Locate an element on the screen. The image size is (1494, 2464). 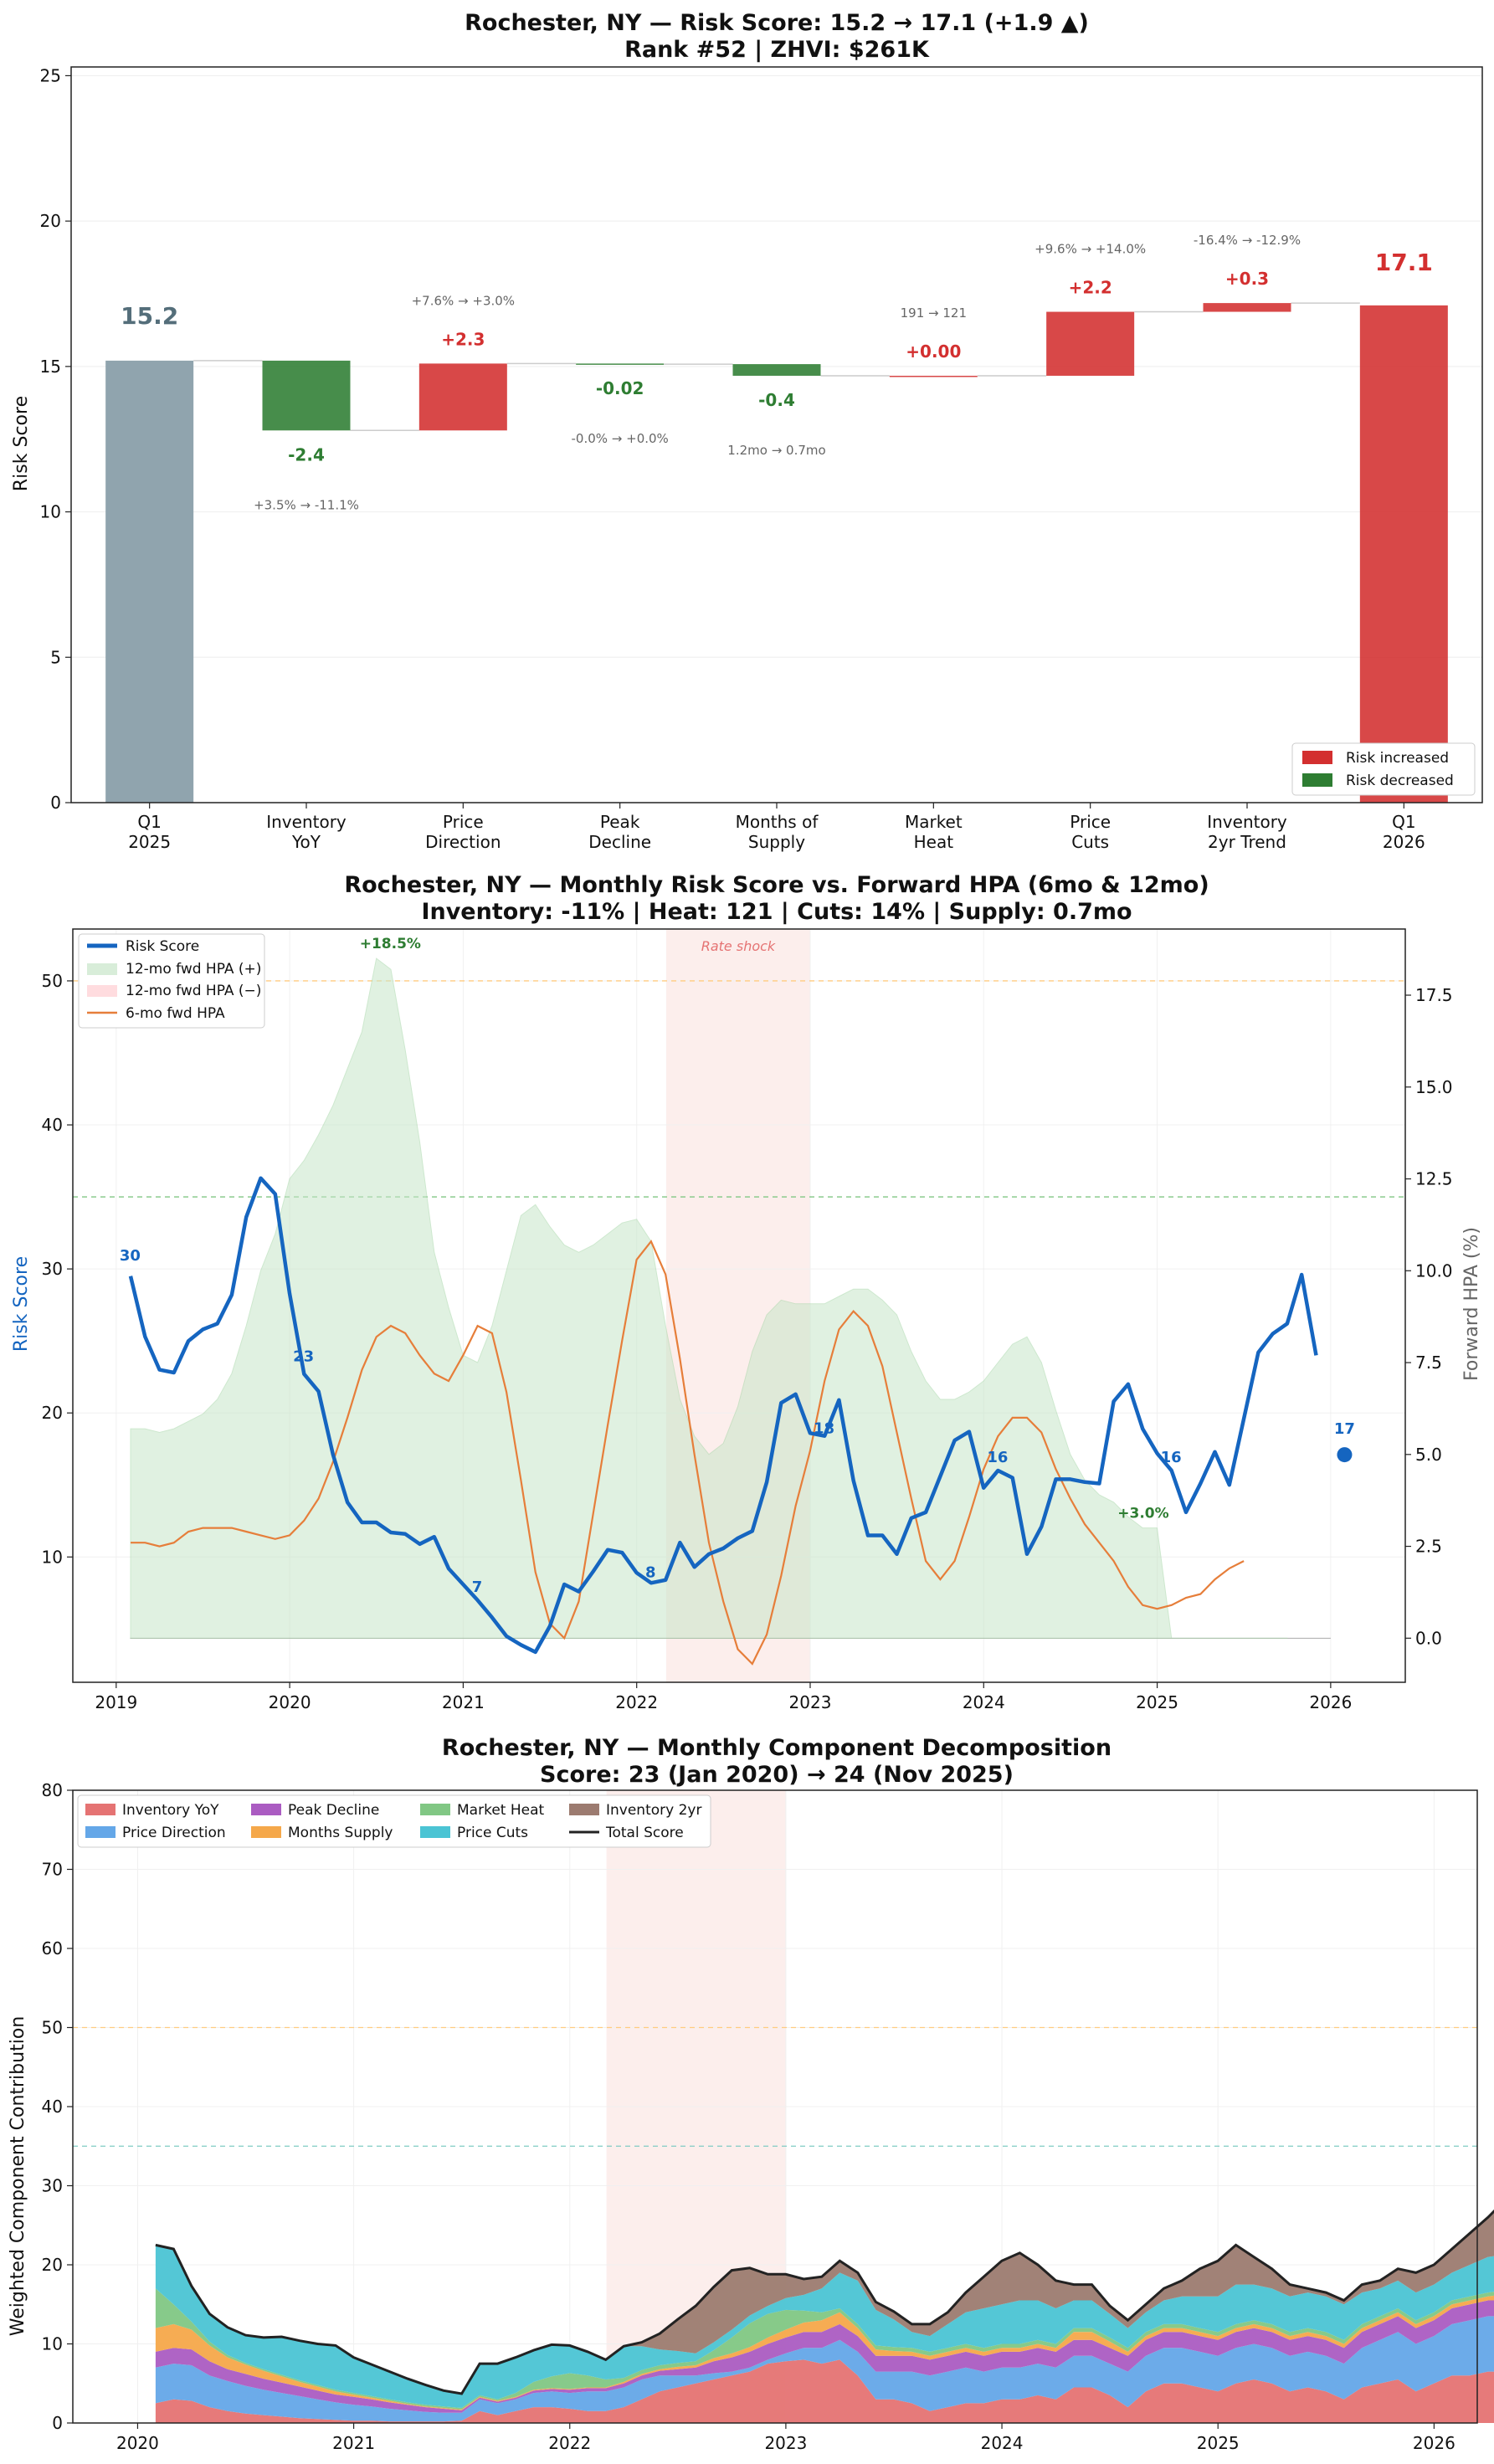
hpa-y2-tick-label: 10.0 is located at coordinates (1434, 1270).